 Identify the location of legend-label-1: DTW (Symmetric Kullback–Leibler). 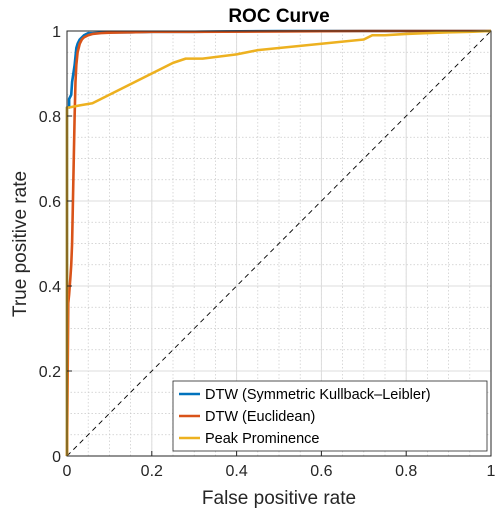
(318, 395).